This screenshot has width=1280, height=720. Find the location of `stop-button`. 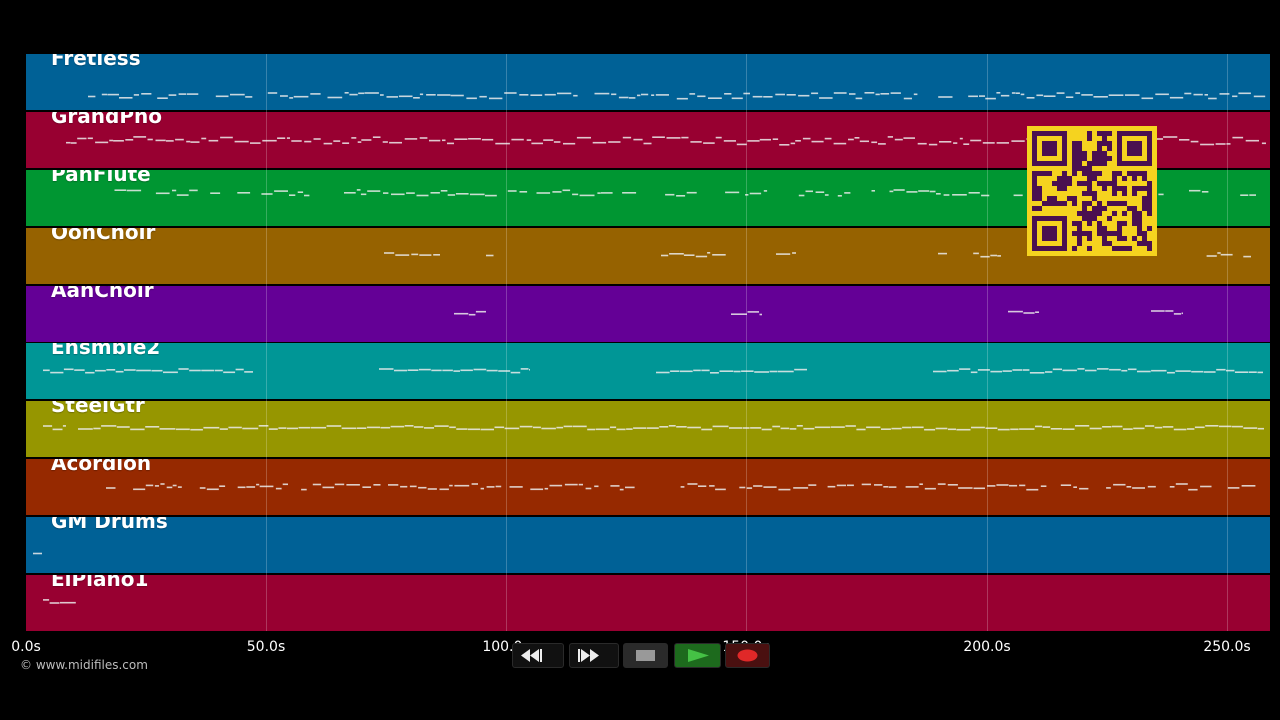

stop-button is located at coordinates (645, 655).